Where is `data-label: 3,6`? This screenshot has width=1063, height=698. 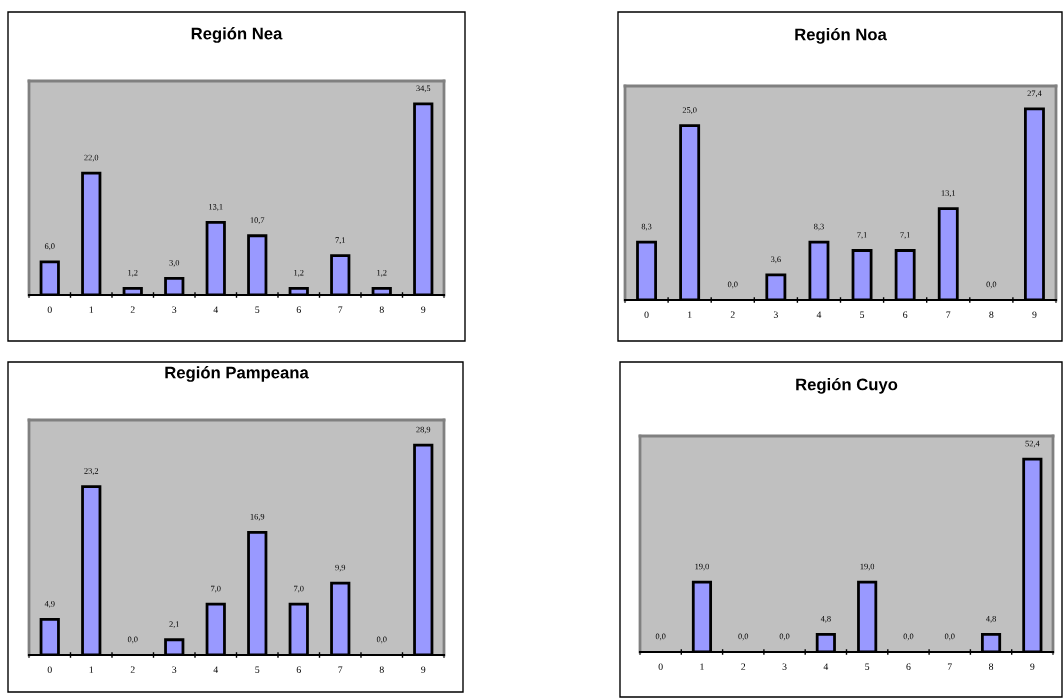
data-label: 3,6 is located at coordinates (776, 260).